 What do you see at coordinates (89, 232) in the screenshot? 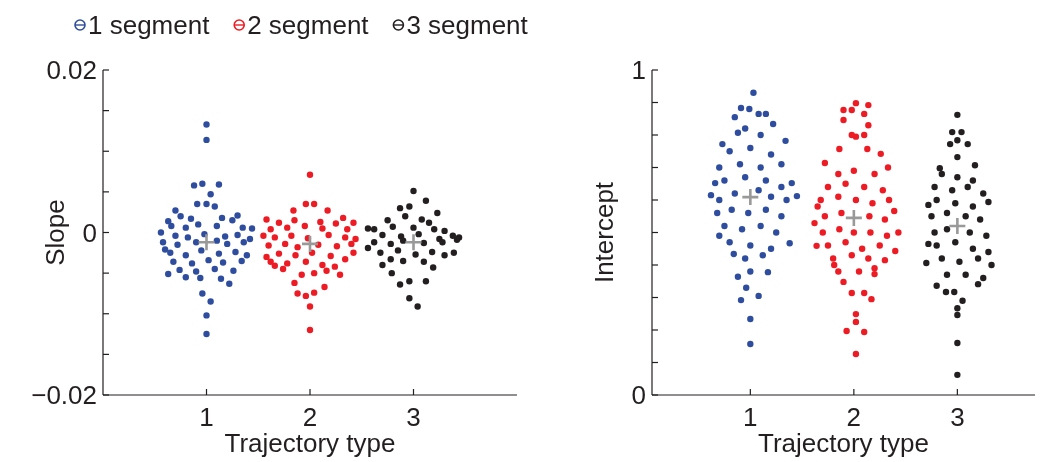
I see `y-tick-label: 0` at bounding box center [89, 232].